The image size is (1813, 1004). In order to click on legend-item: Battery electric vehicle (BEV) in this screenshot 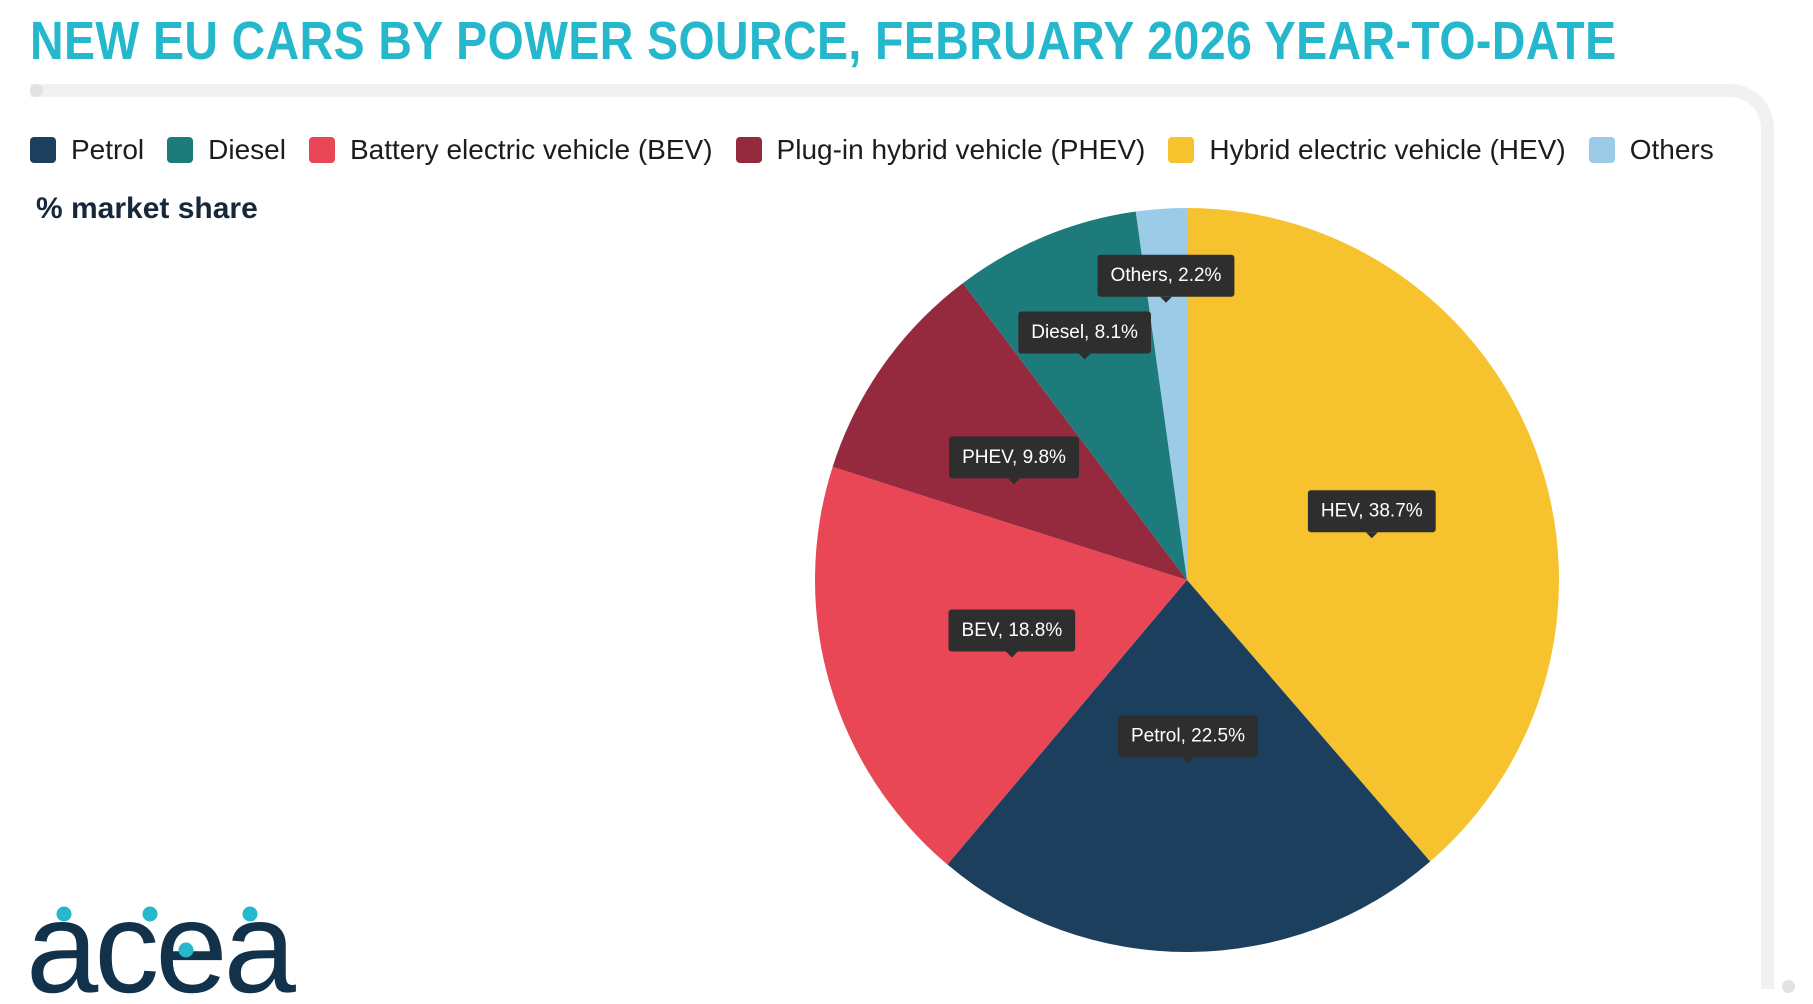, I will do `click(510, 150)`.